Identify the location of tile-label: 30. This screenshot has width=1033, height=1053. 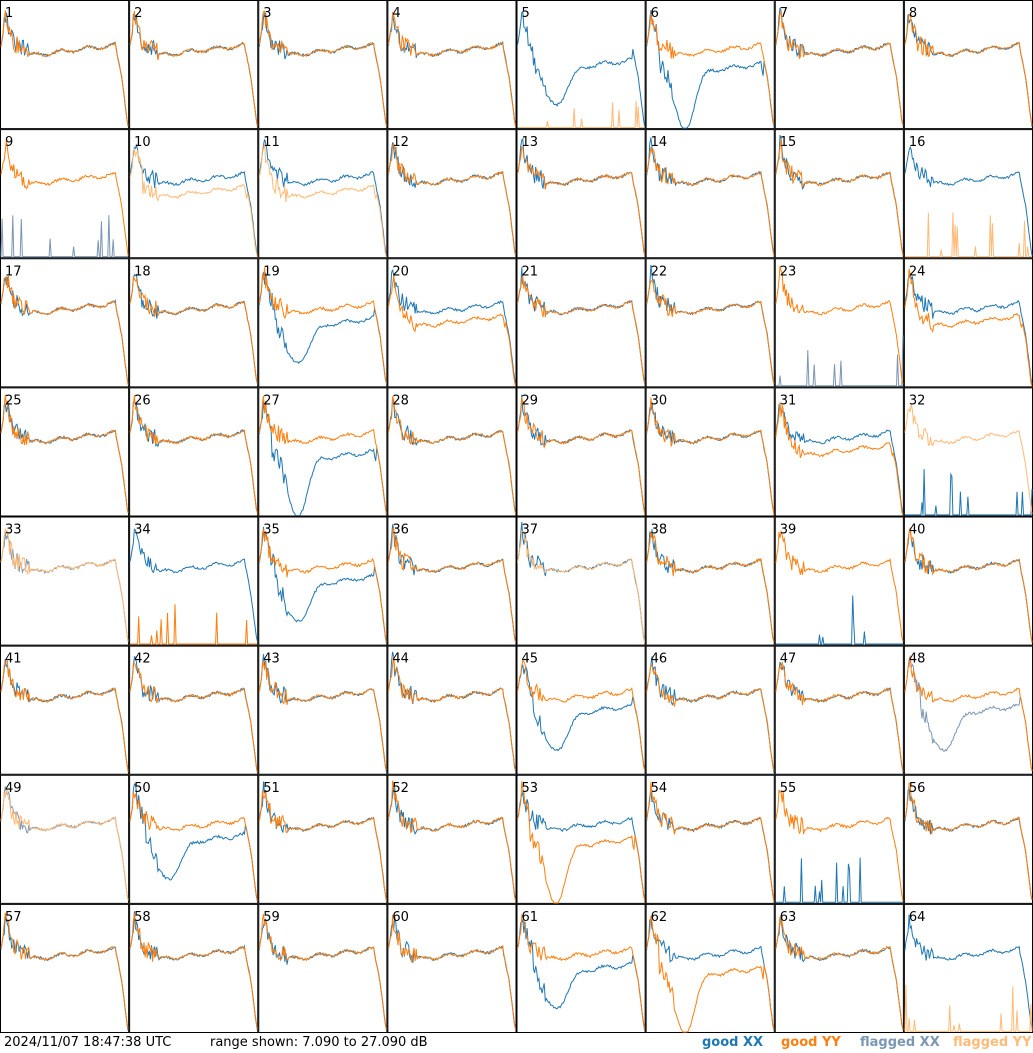
(659, 400).